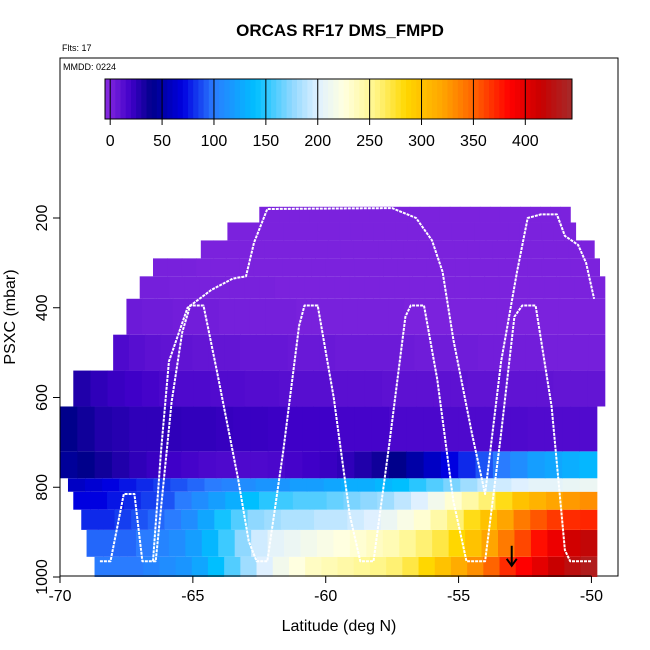  I want to click on heat-cell-r9-c1, so click(149, 316).